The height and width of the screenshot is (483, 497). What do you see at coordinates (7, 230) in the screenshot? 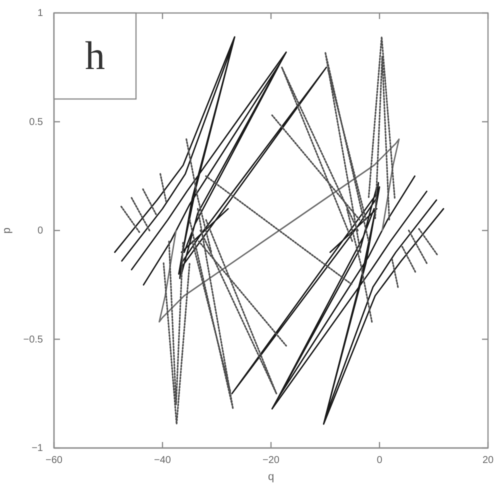
I see `y-axis-title: p` at bounding box center [7, 230].